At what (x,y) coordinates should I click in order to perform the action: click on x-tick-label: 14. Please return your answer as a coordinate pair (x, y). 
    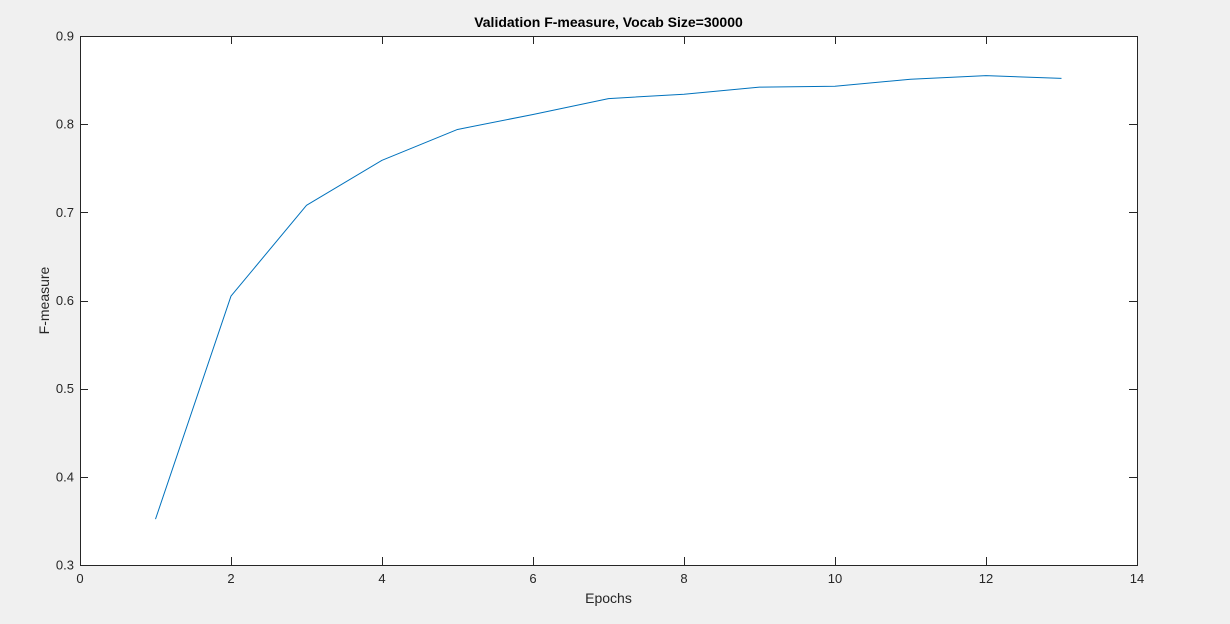
    Looking at the image, I should click on (1137, 578).